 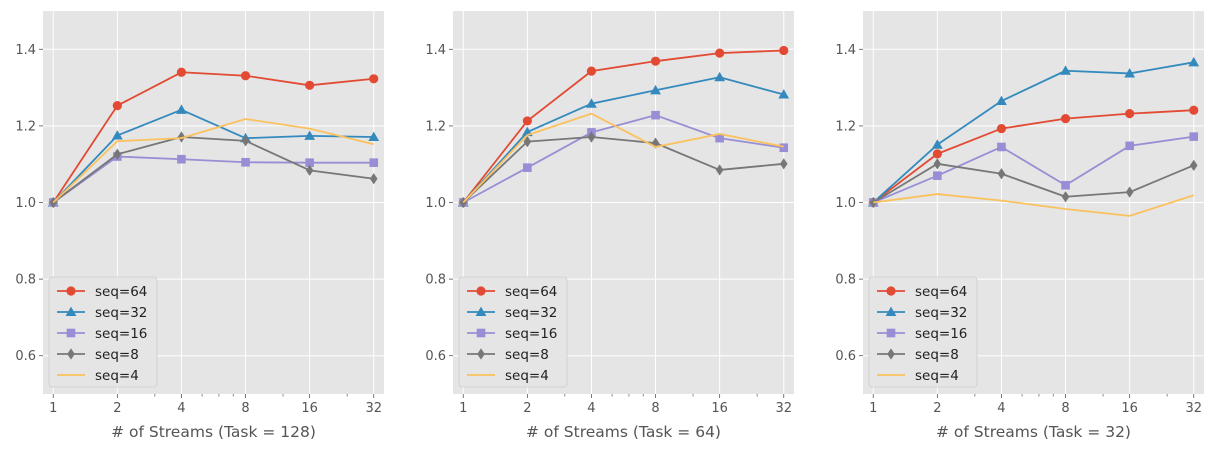 What do you see at coordinates (435, 280) in the screenshot?
I see `y-tick-label: 0.8` at bounding box center [435, 280].